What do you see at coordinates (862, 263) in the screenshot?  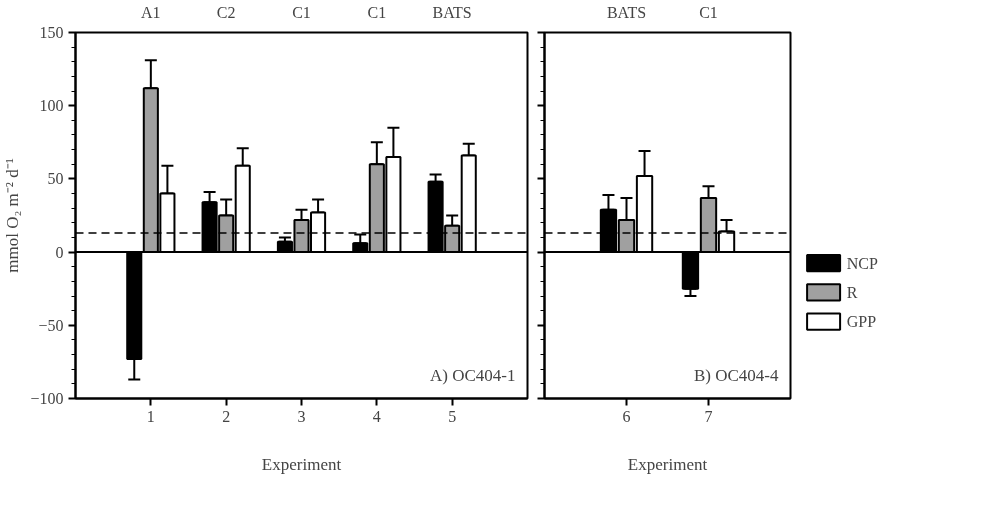 I see `legend-label: NCP` at bounding box center [862, 263].